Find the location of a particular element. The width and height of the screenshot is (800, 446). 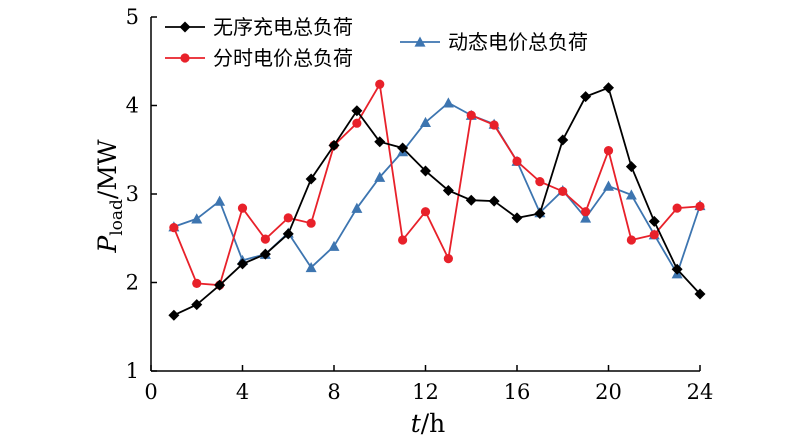

y-axis-var: P is located at coordinates (107, 244).